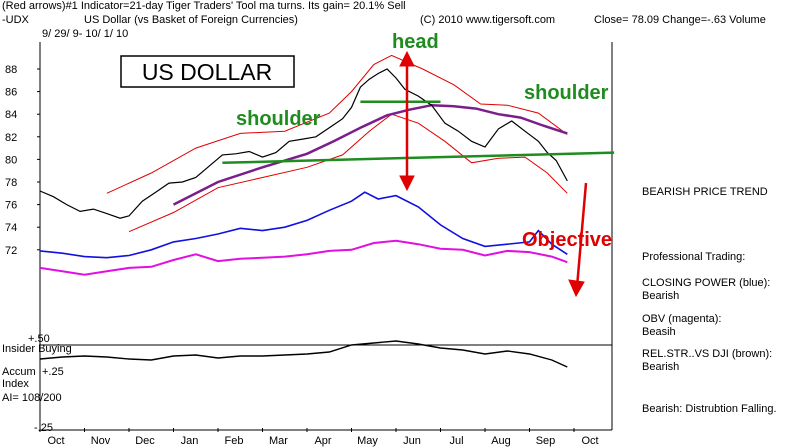 This screenshot has width=800, height=448. What do you see at coordinates (11, 93) in the screenshot?
I see `y-tick-label: 86` at bounding box center [11, 93].